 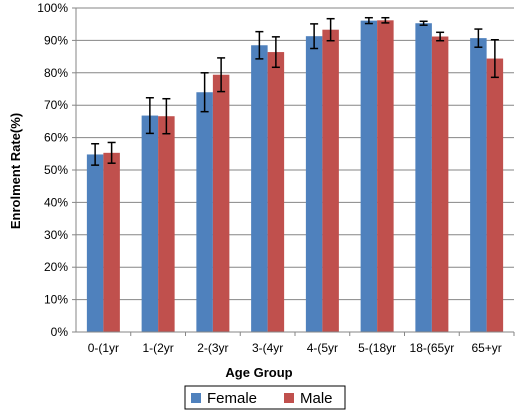 What do you see at coordinates (196, 398) in the screenshot?
I see `legend-swatch-female` at bounding box center [196, 398].